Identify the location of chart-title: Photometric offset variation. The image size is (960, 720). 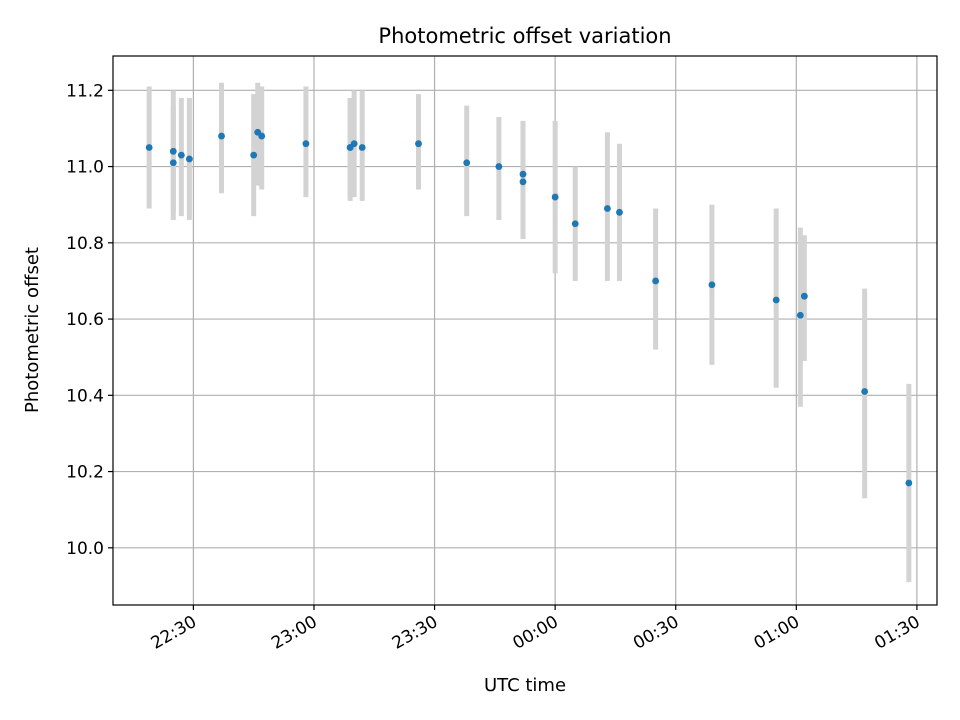
(524, 36).